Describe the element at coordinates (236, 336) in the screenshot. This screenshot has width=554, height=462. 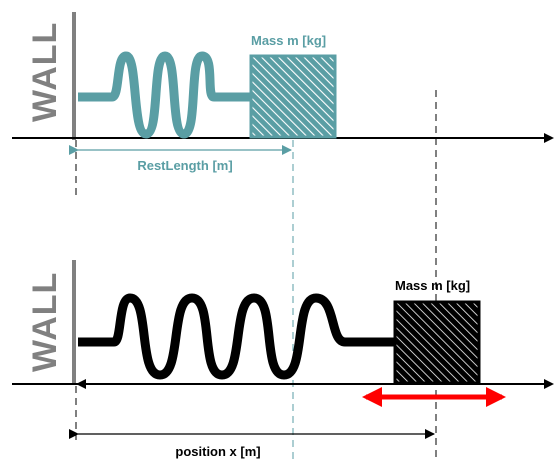
I see `bottom-spring` at that location.